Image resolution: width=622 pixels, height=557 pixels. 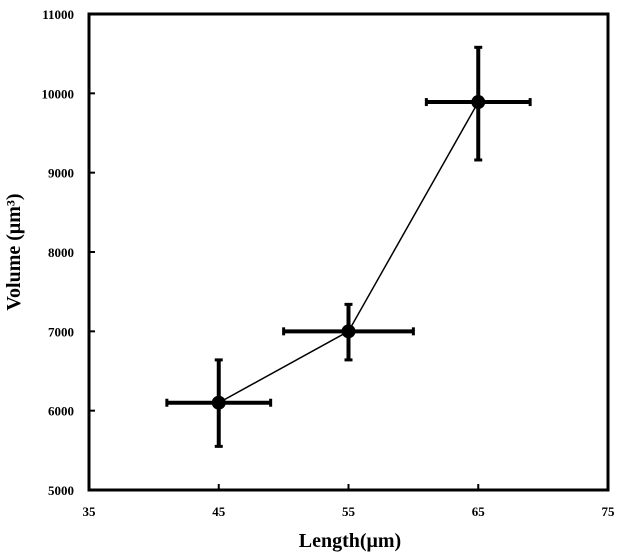 I want to click on x-tick-label: 55, so click(x=349, y=511).